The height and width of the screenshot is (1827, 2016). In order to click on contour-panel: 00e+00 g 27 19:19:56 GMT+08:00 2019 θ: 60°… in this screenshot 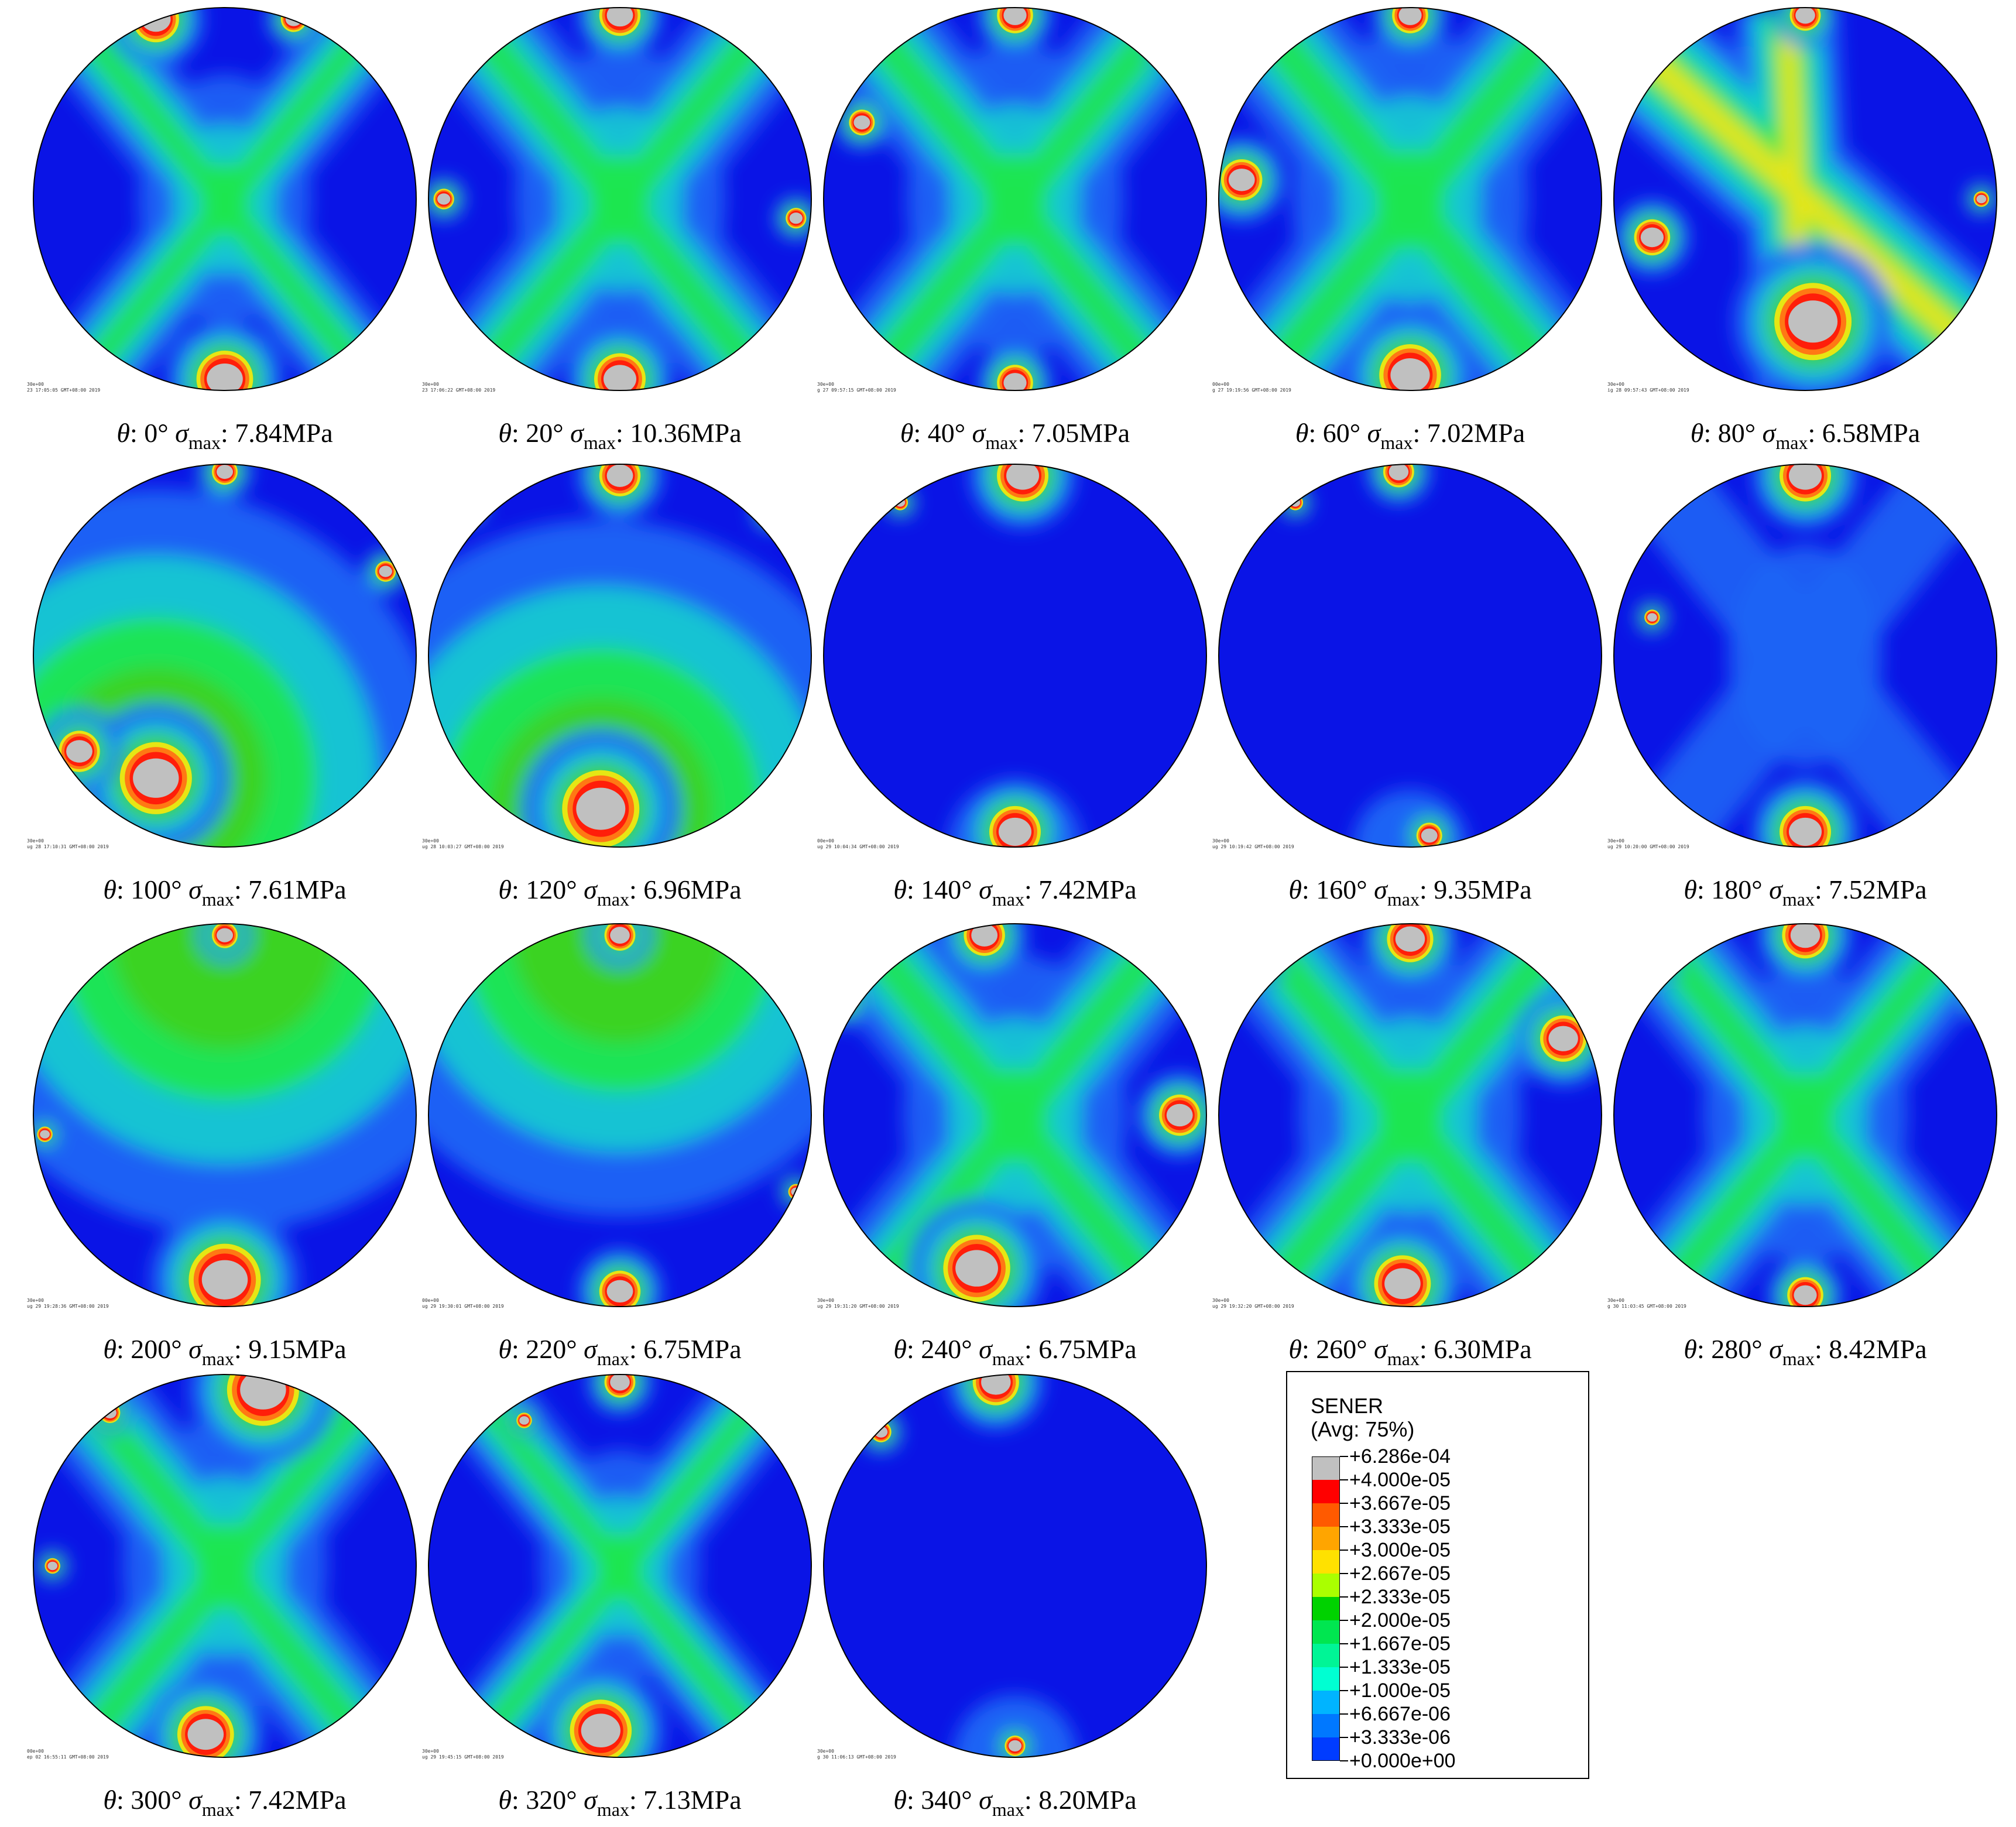, I will do `click(1409, 229)`.